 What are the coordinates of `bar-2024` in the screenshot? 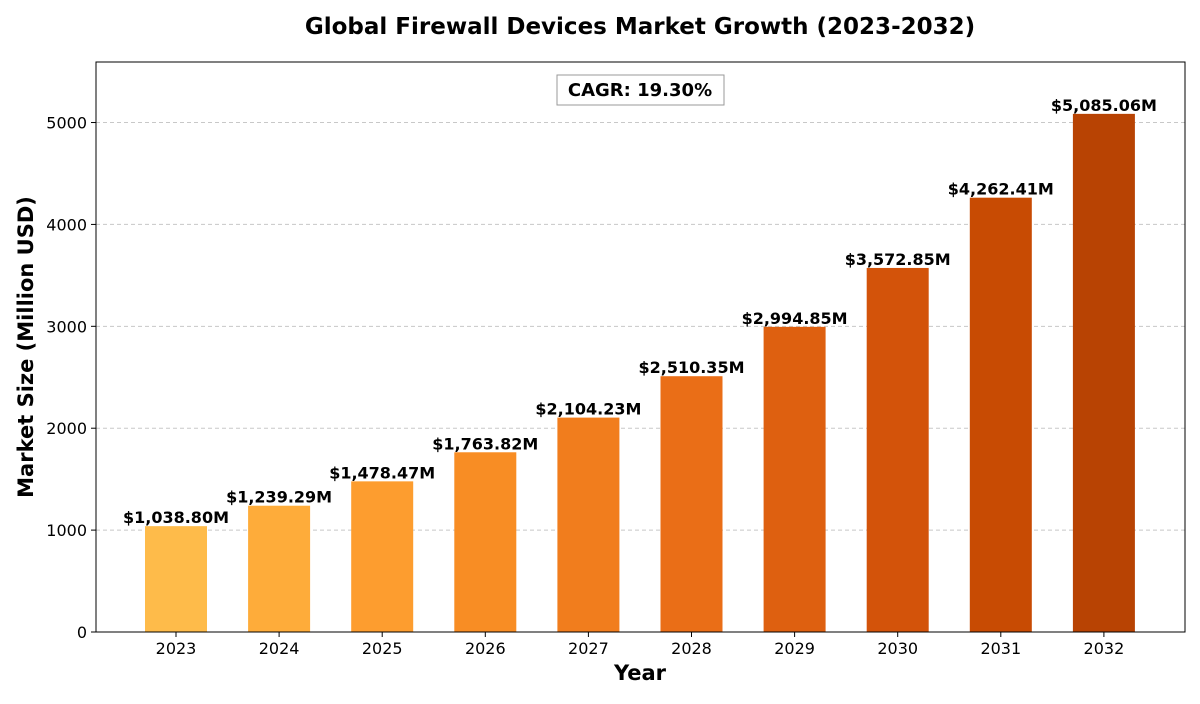 It's located at (279, 568).